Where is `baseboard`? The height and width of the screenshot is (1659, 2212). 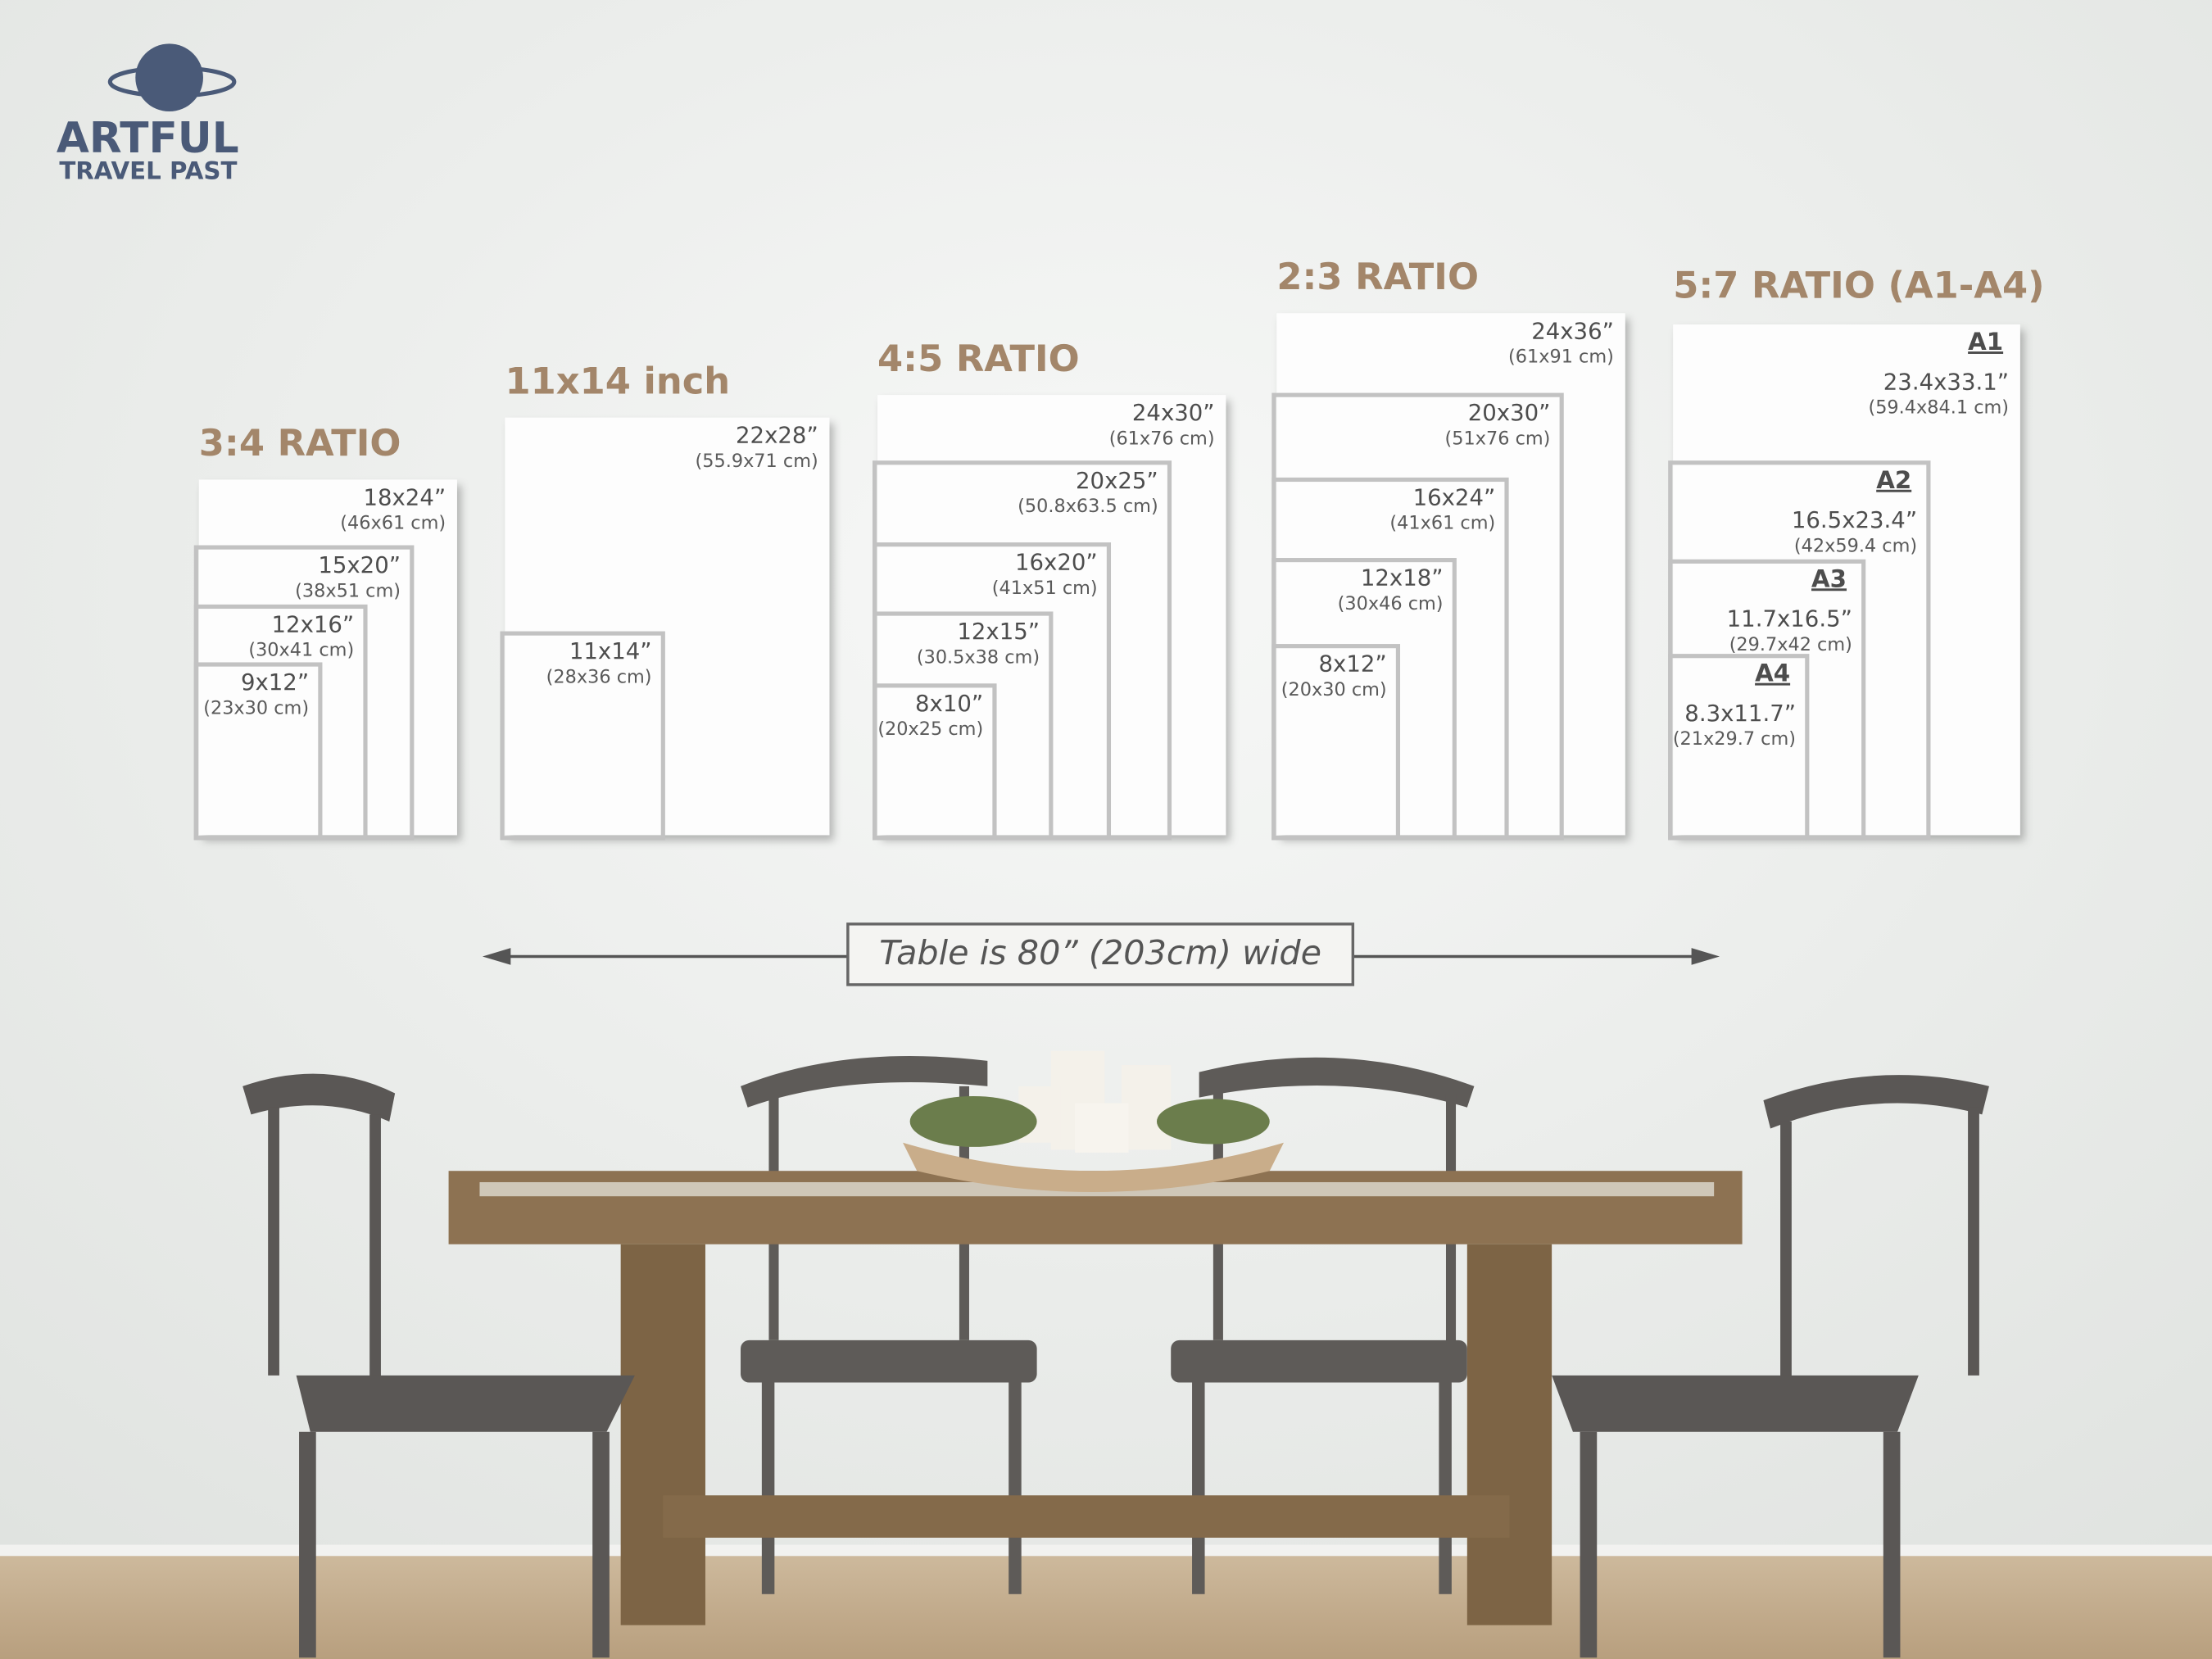
baseboard is located at coordinates (1106, 1550).